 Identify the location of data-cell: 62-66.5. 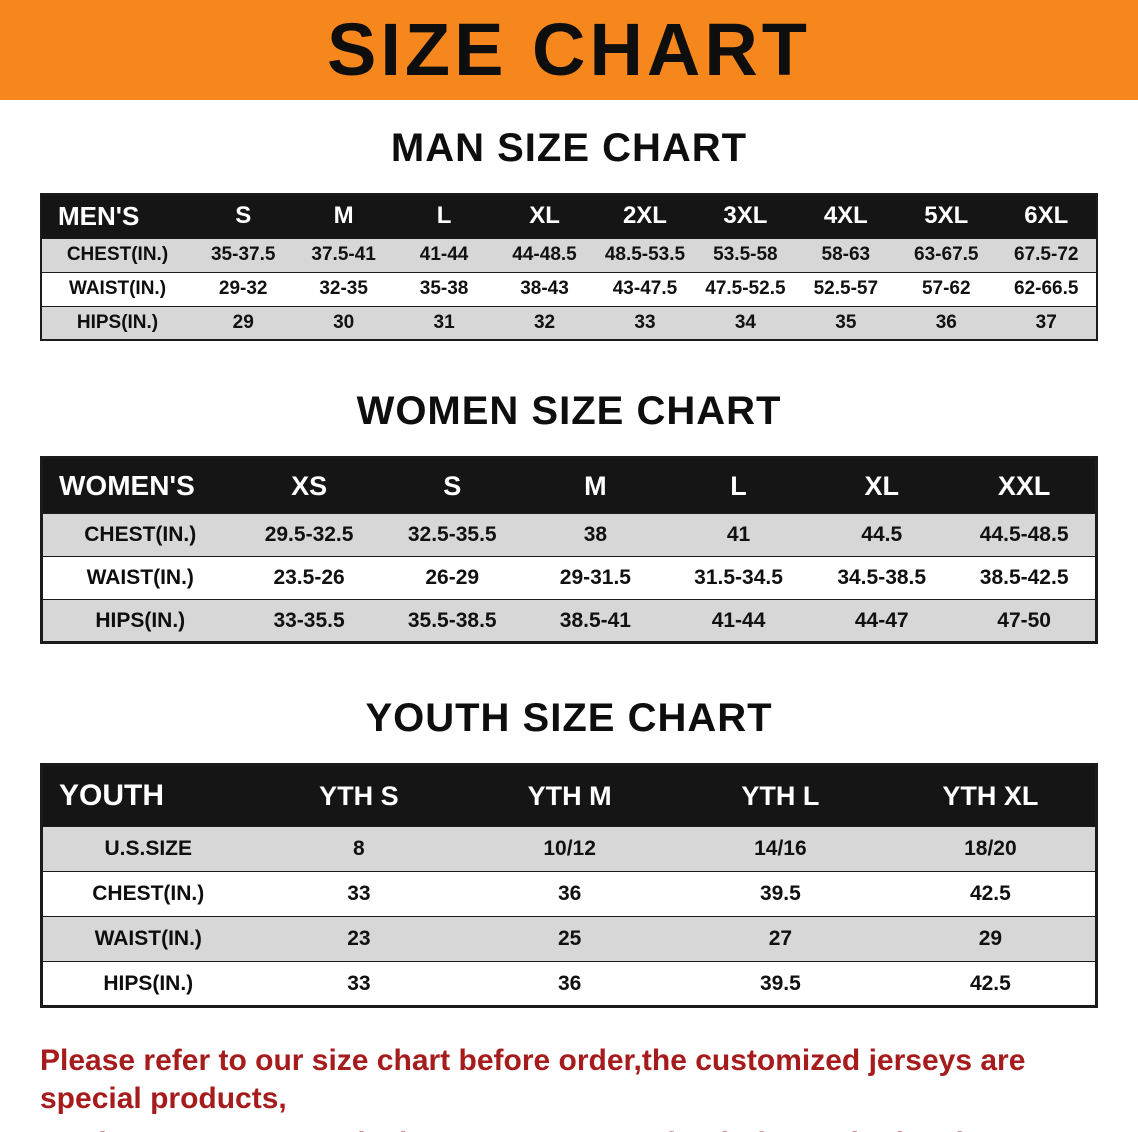
(1046, 288).